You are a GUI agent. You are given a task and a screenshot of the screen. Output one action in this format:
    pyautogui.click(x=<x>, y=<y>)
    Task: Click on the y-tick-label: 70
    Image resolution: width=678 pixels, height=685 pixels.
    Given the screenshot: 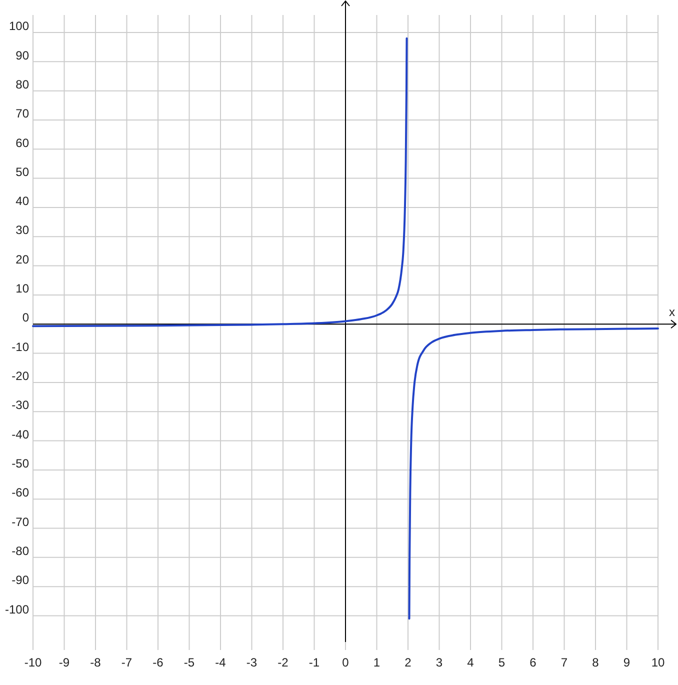 What is the action you would take?
    pyautogui.click(x=23, y=113)
    